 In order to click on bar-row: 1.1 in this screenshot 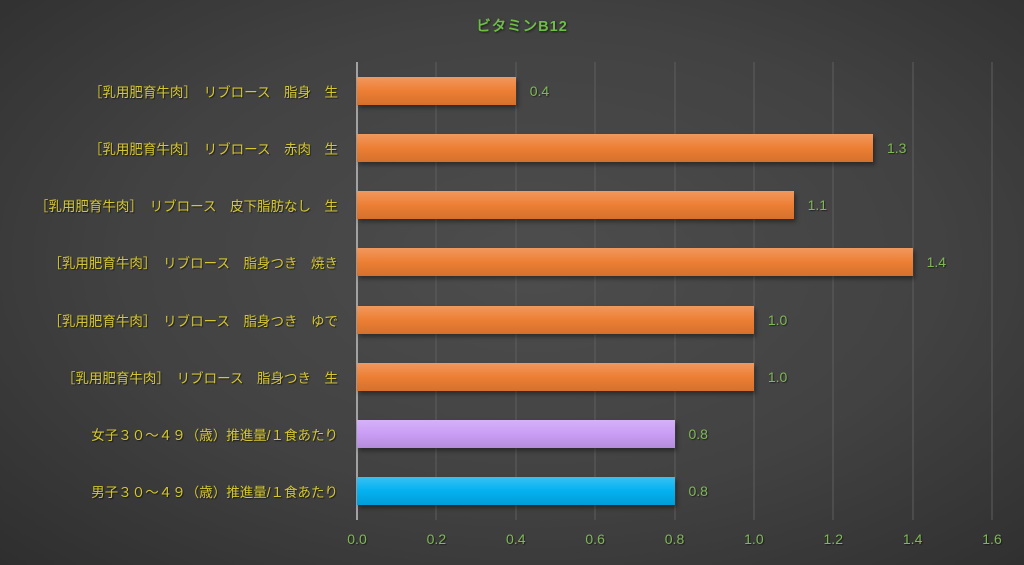, I will do `click(674, 205)`.